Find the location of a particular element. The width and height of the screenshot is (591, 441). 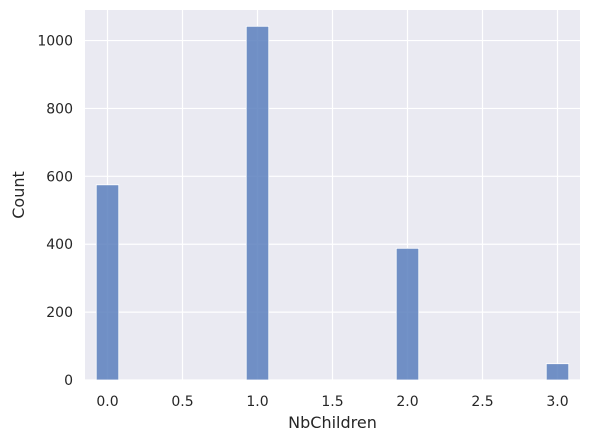

x-tick-label: 2.5 is located at coordinates (482, 402).